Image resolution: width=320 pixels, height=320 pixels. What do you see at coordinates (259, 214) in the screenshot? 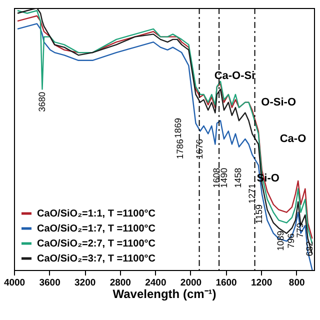
I see `annotation: 1159` at bounding box center [259, 214].